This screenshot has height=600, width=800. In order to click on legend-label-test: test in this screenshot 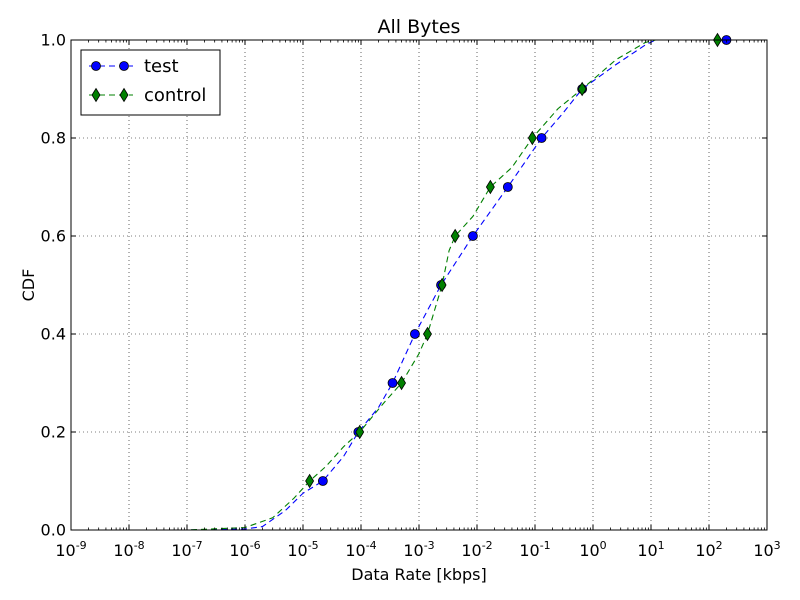, I will do `click(161, 66)`.